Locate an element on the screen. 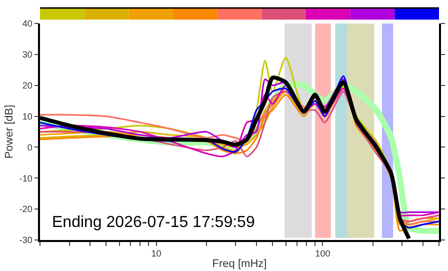 This screenshot has width=448, height=271. y-tick-label: -30 is located at coordinates (25, 240).